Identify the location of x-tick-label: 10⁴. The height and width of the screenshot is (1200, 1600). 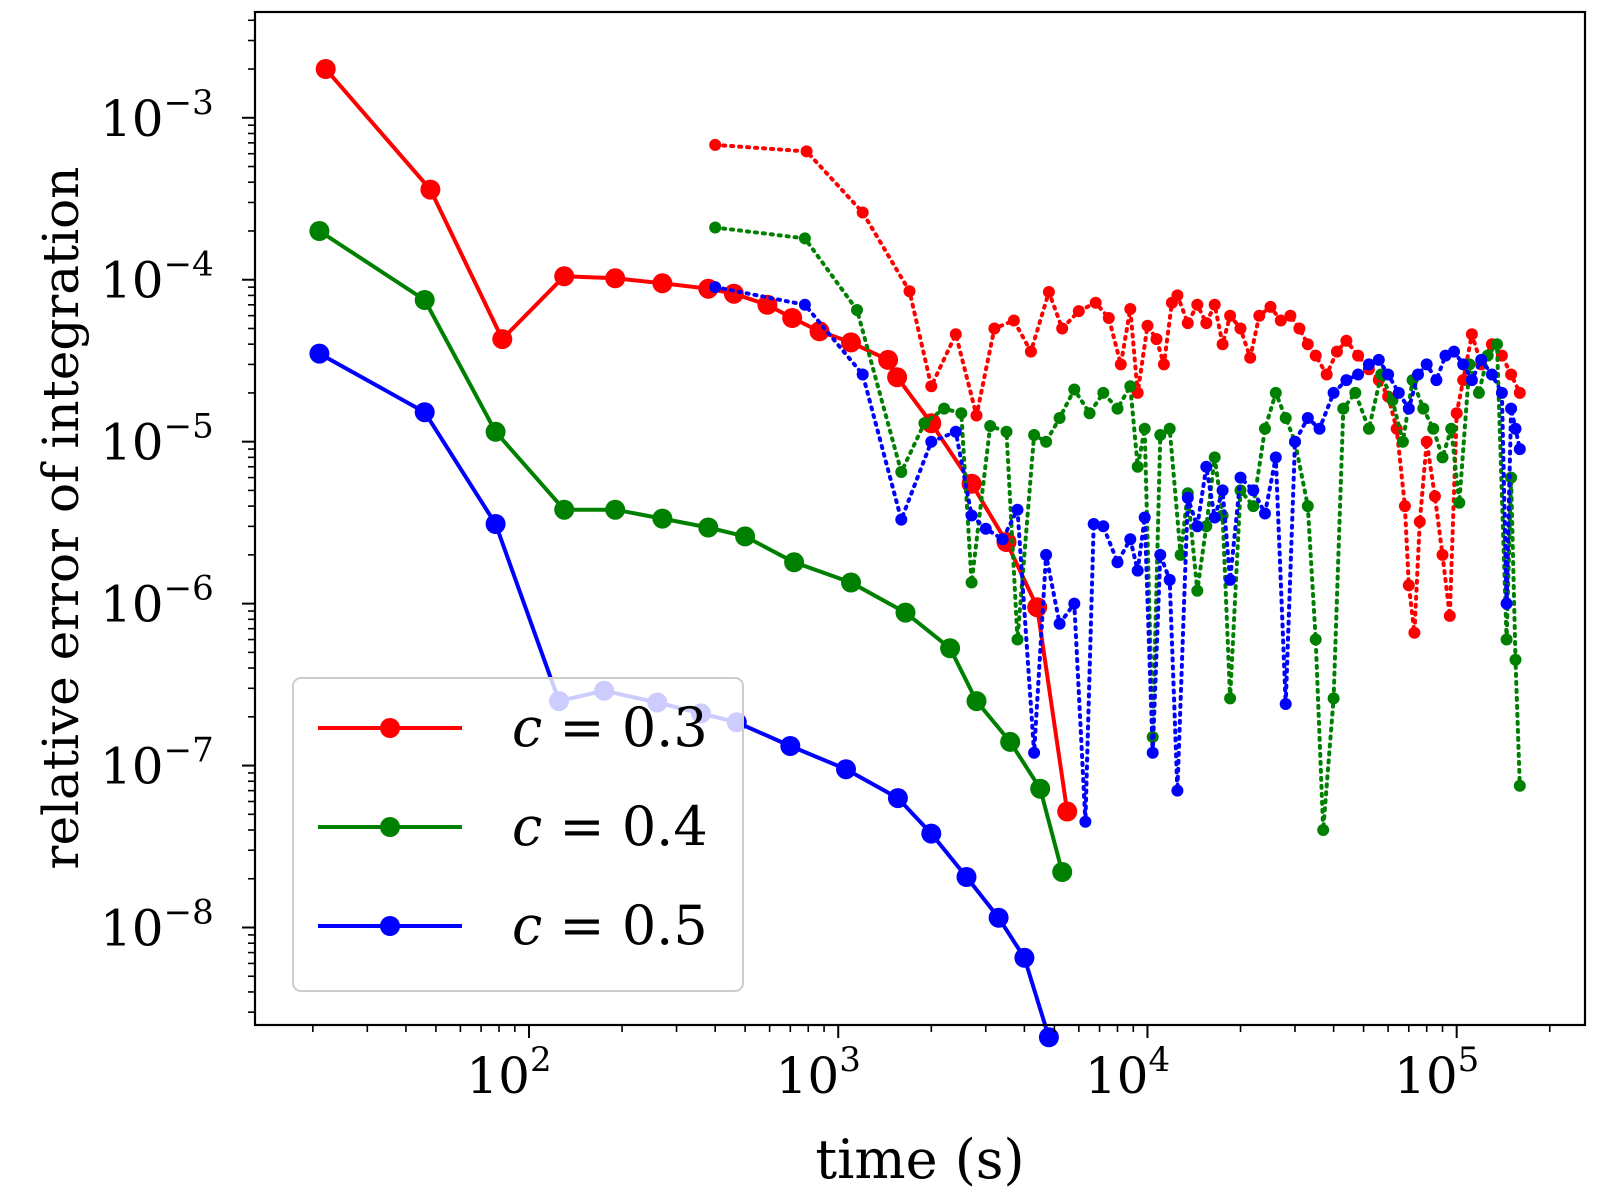
(1127, 1072).